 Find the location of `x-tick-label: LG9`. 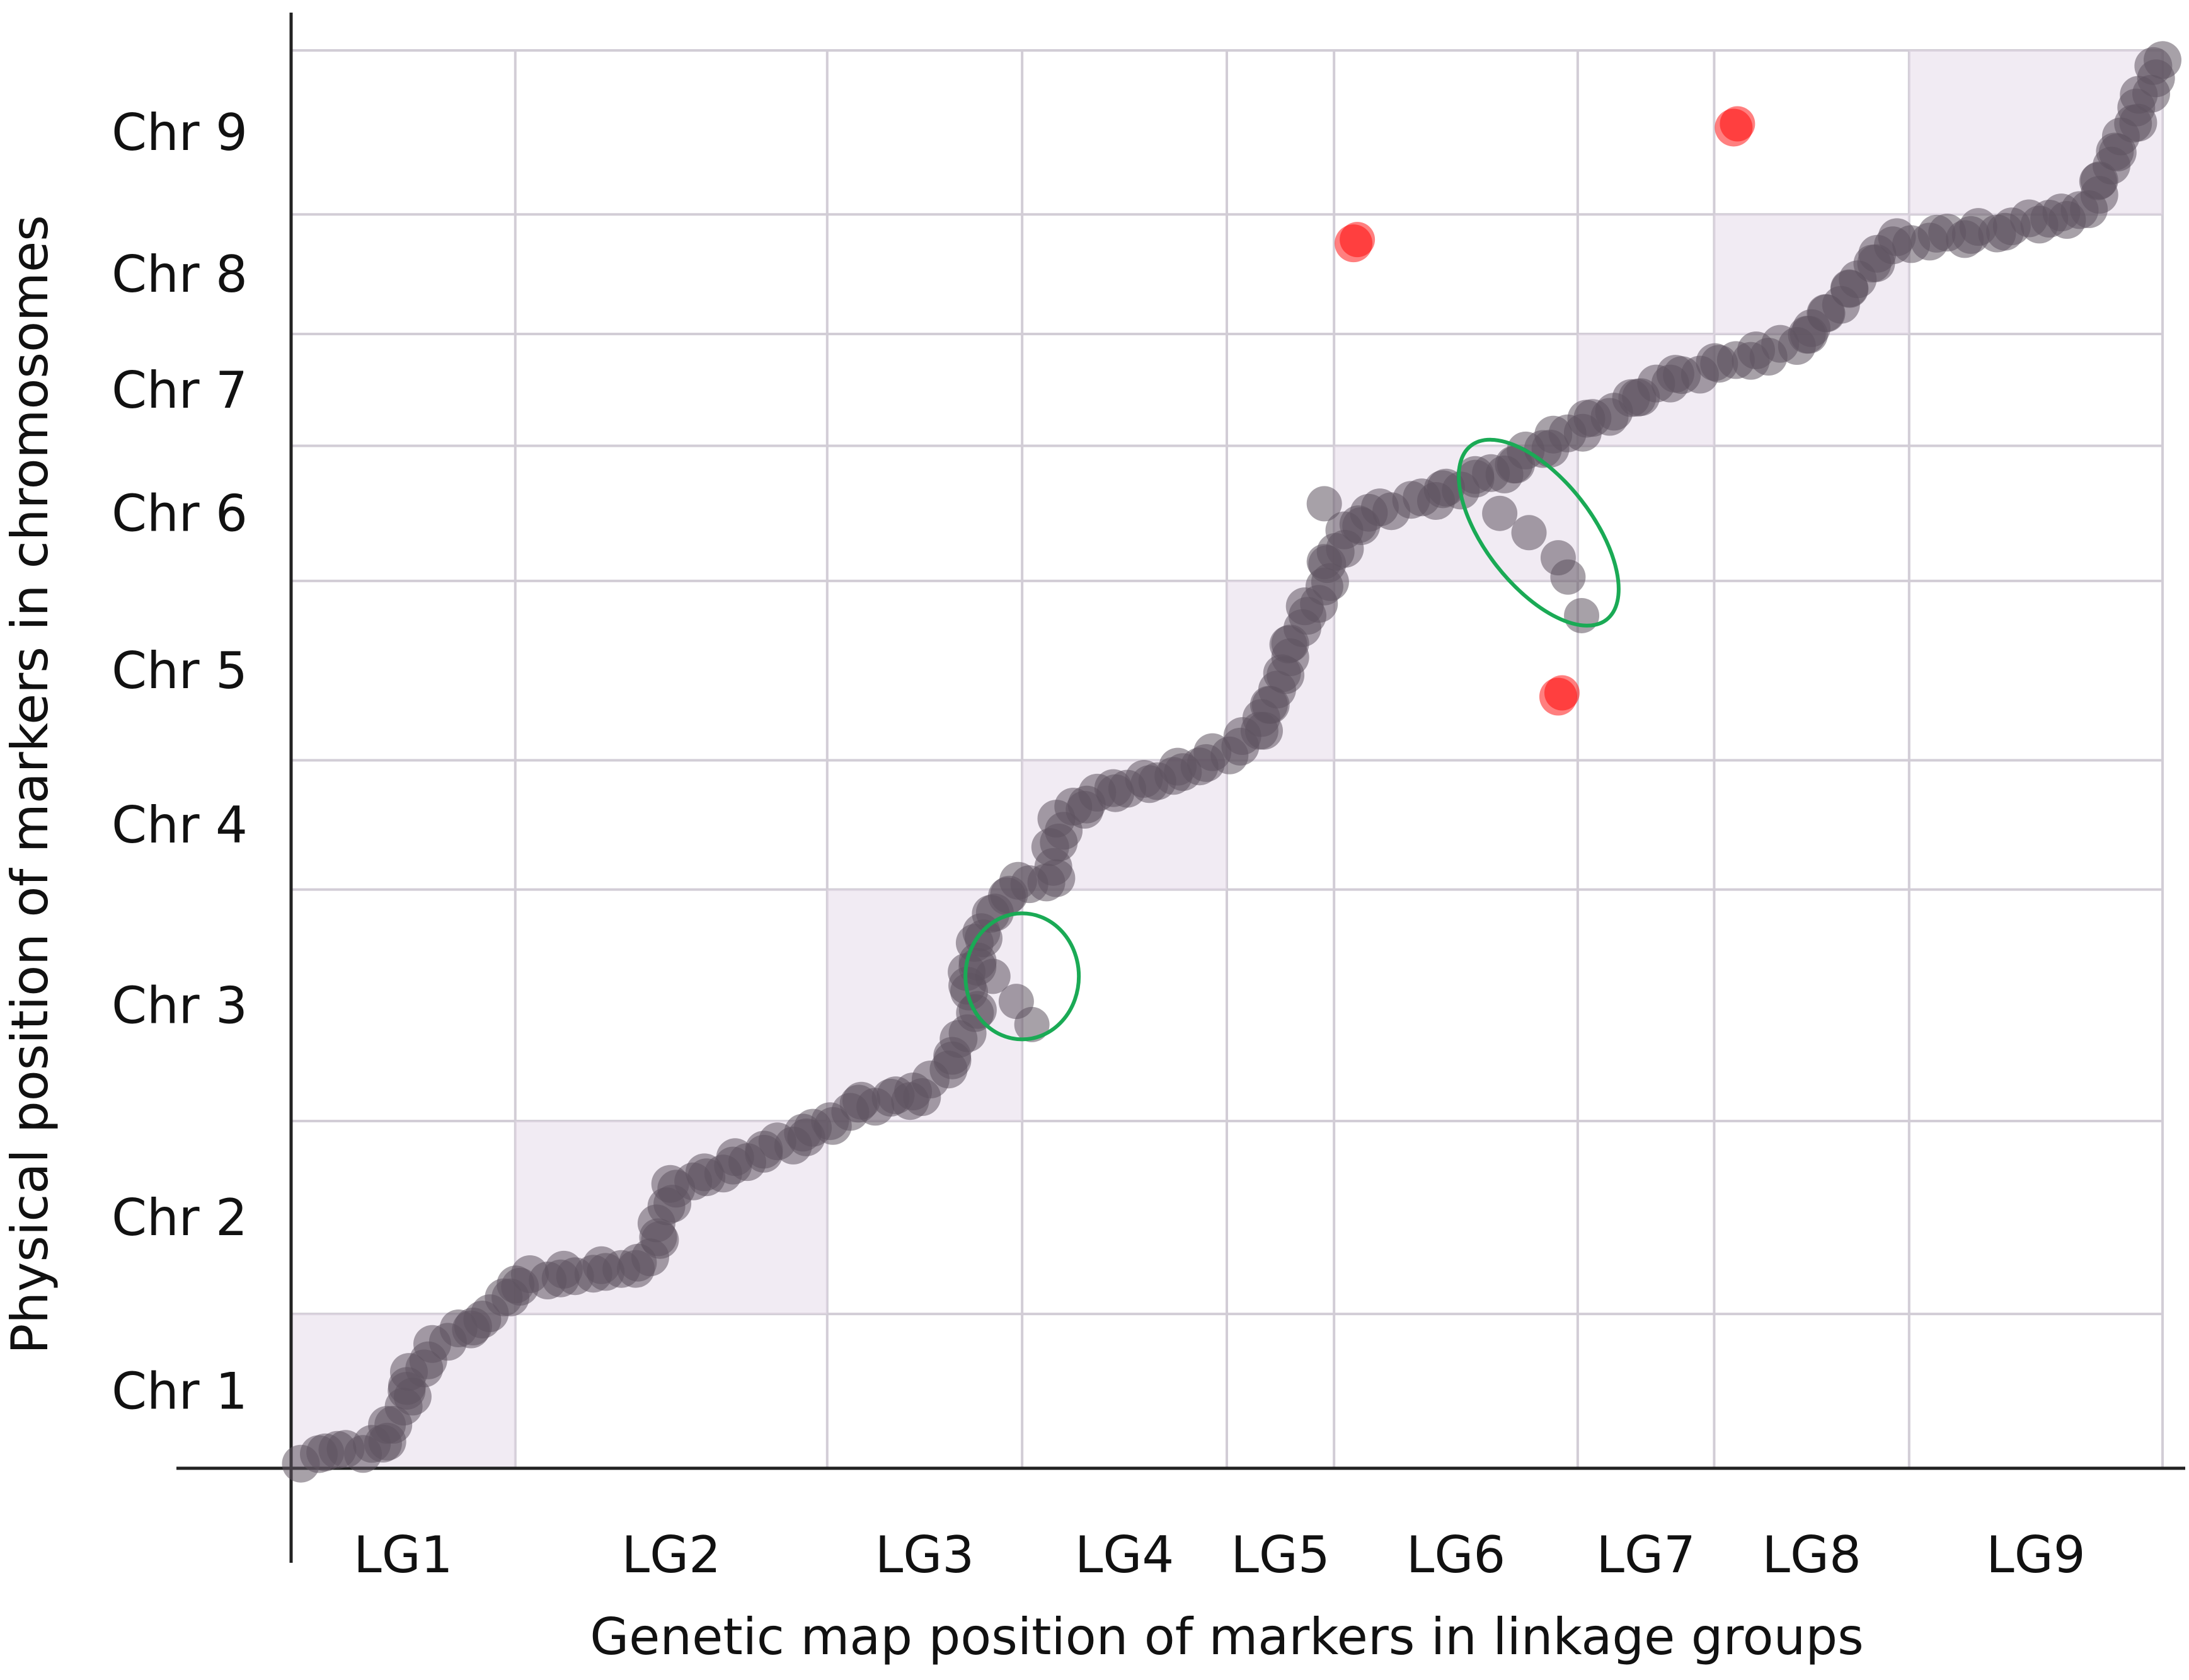

x-tick-label: LG9 is located at coordinates (2036, 1555).